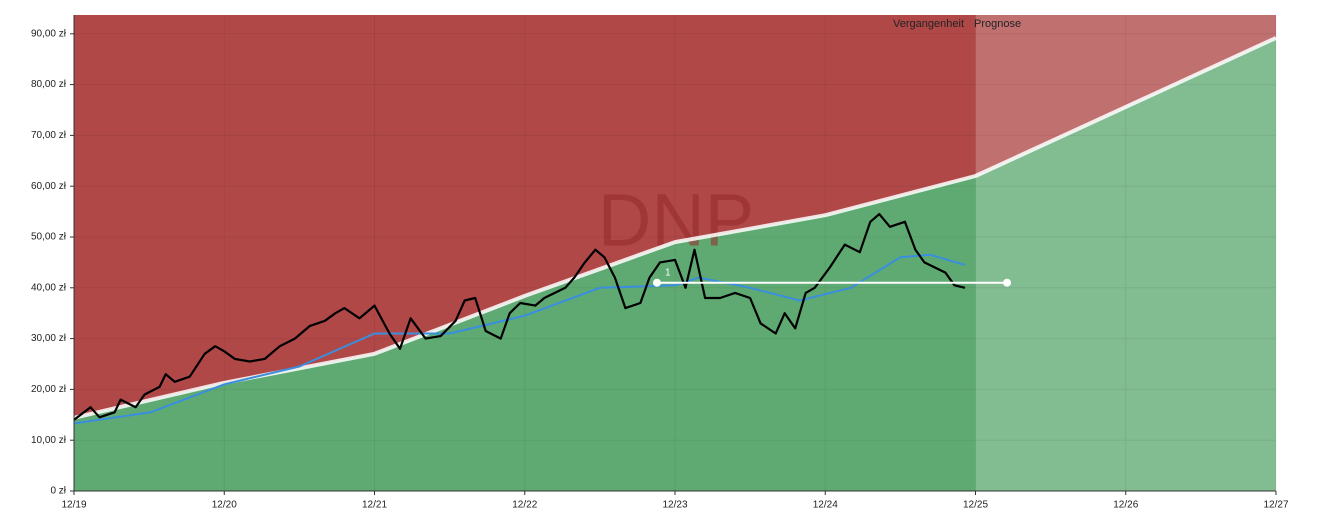 This screenshot has height=509, width=1319. I want to click on y-tick-label: 70,00 zł, so click(49, 135).